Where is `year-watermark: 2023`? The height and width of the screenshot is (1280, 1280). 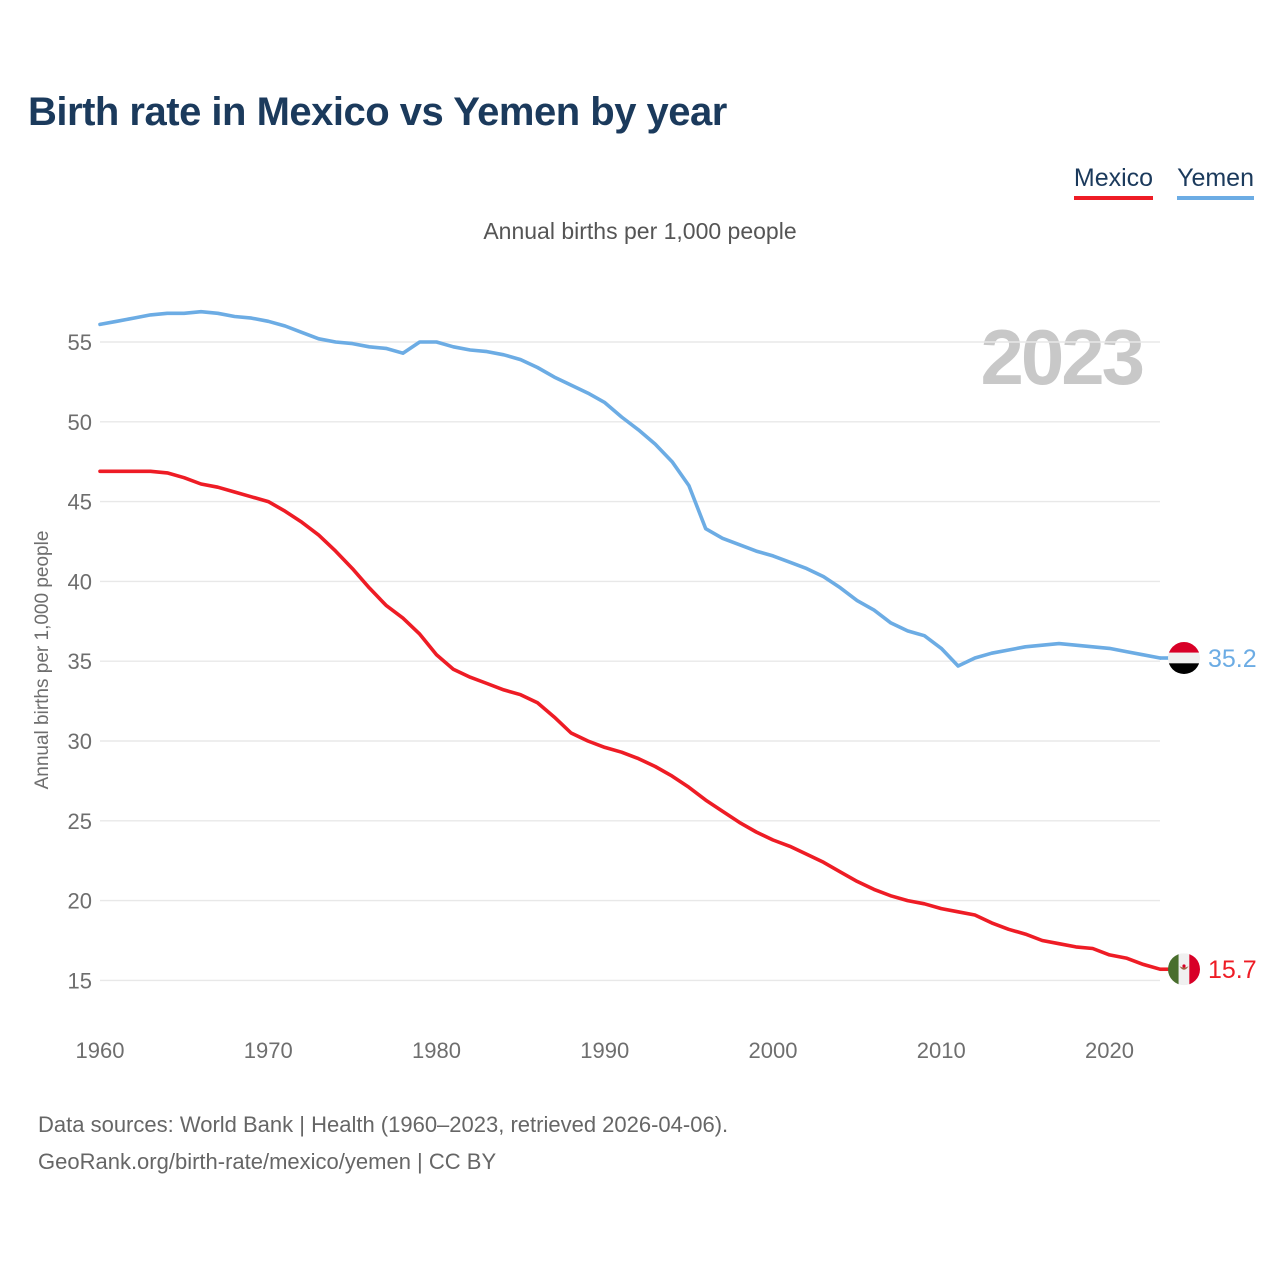
year-watermark: 2023 is located at coordinates (1061, 357).